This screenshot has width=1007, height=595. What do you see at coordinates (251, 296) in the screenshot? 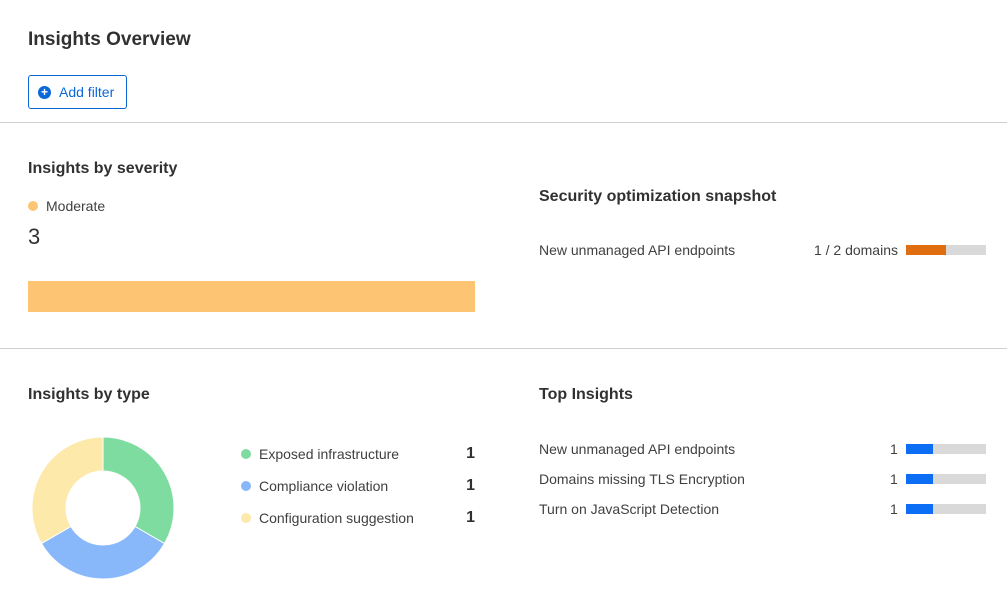
I see `severity-bar` at bounding box center [251, 296].